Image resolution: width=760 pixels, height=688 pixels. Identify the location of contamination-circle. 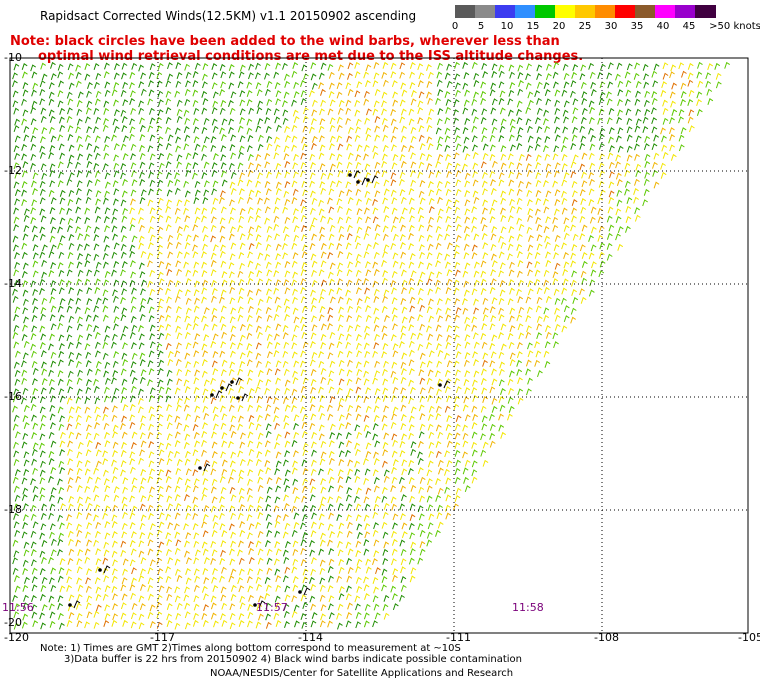
(255, 605).